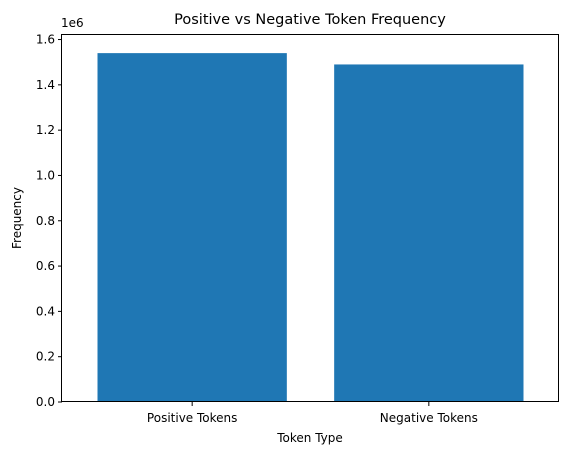  Describe the element at coordinates (192, 418) in the screenshot. I see `x-tick-label: Positive Tokens` at that location.